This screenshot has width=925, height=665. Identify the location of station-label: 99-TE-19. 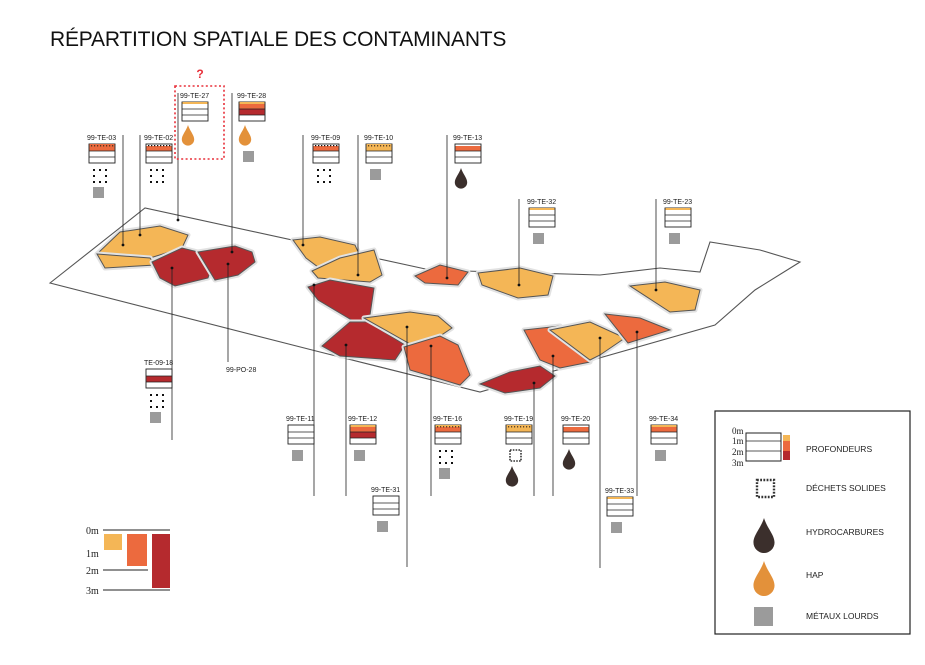
(518, 419).